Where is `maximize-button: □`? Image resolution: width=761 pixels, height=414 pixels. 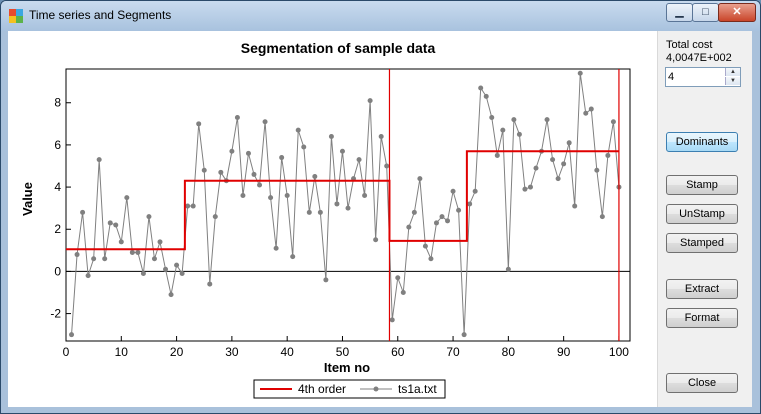
maximize-button: □ is located at coordinates (705, 12).